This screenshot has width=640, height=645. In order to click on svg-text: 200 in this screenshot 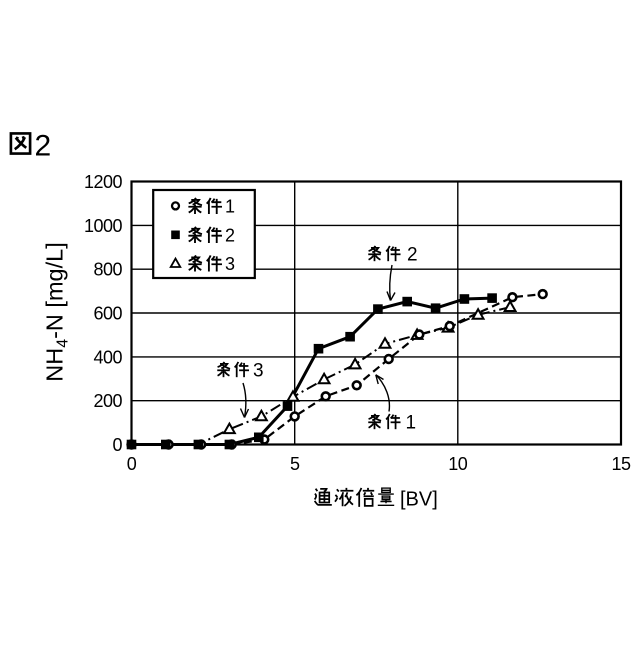, I will do `click(107, 401)`.